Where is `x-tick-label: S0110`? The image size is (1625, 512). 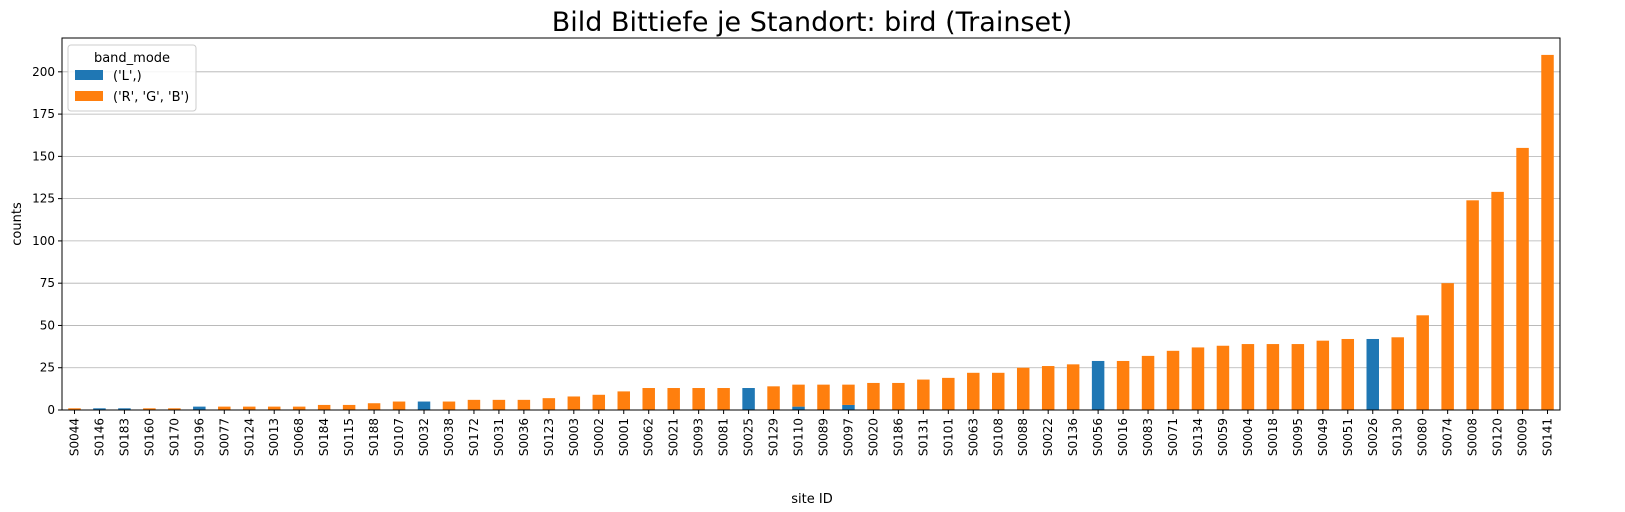 x-tick-label: S0110 is located at coordinates (799, 437).